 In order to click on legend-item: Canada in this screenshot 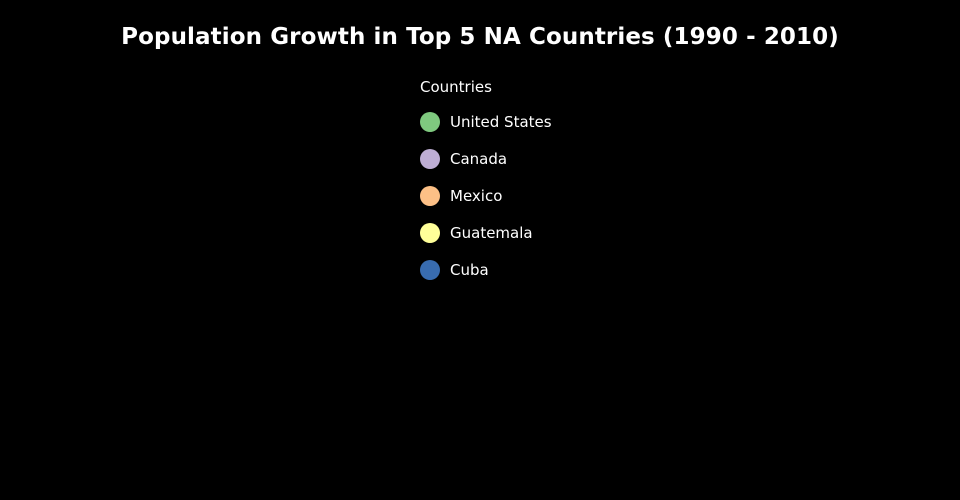, I will do `click(486, 159)`.